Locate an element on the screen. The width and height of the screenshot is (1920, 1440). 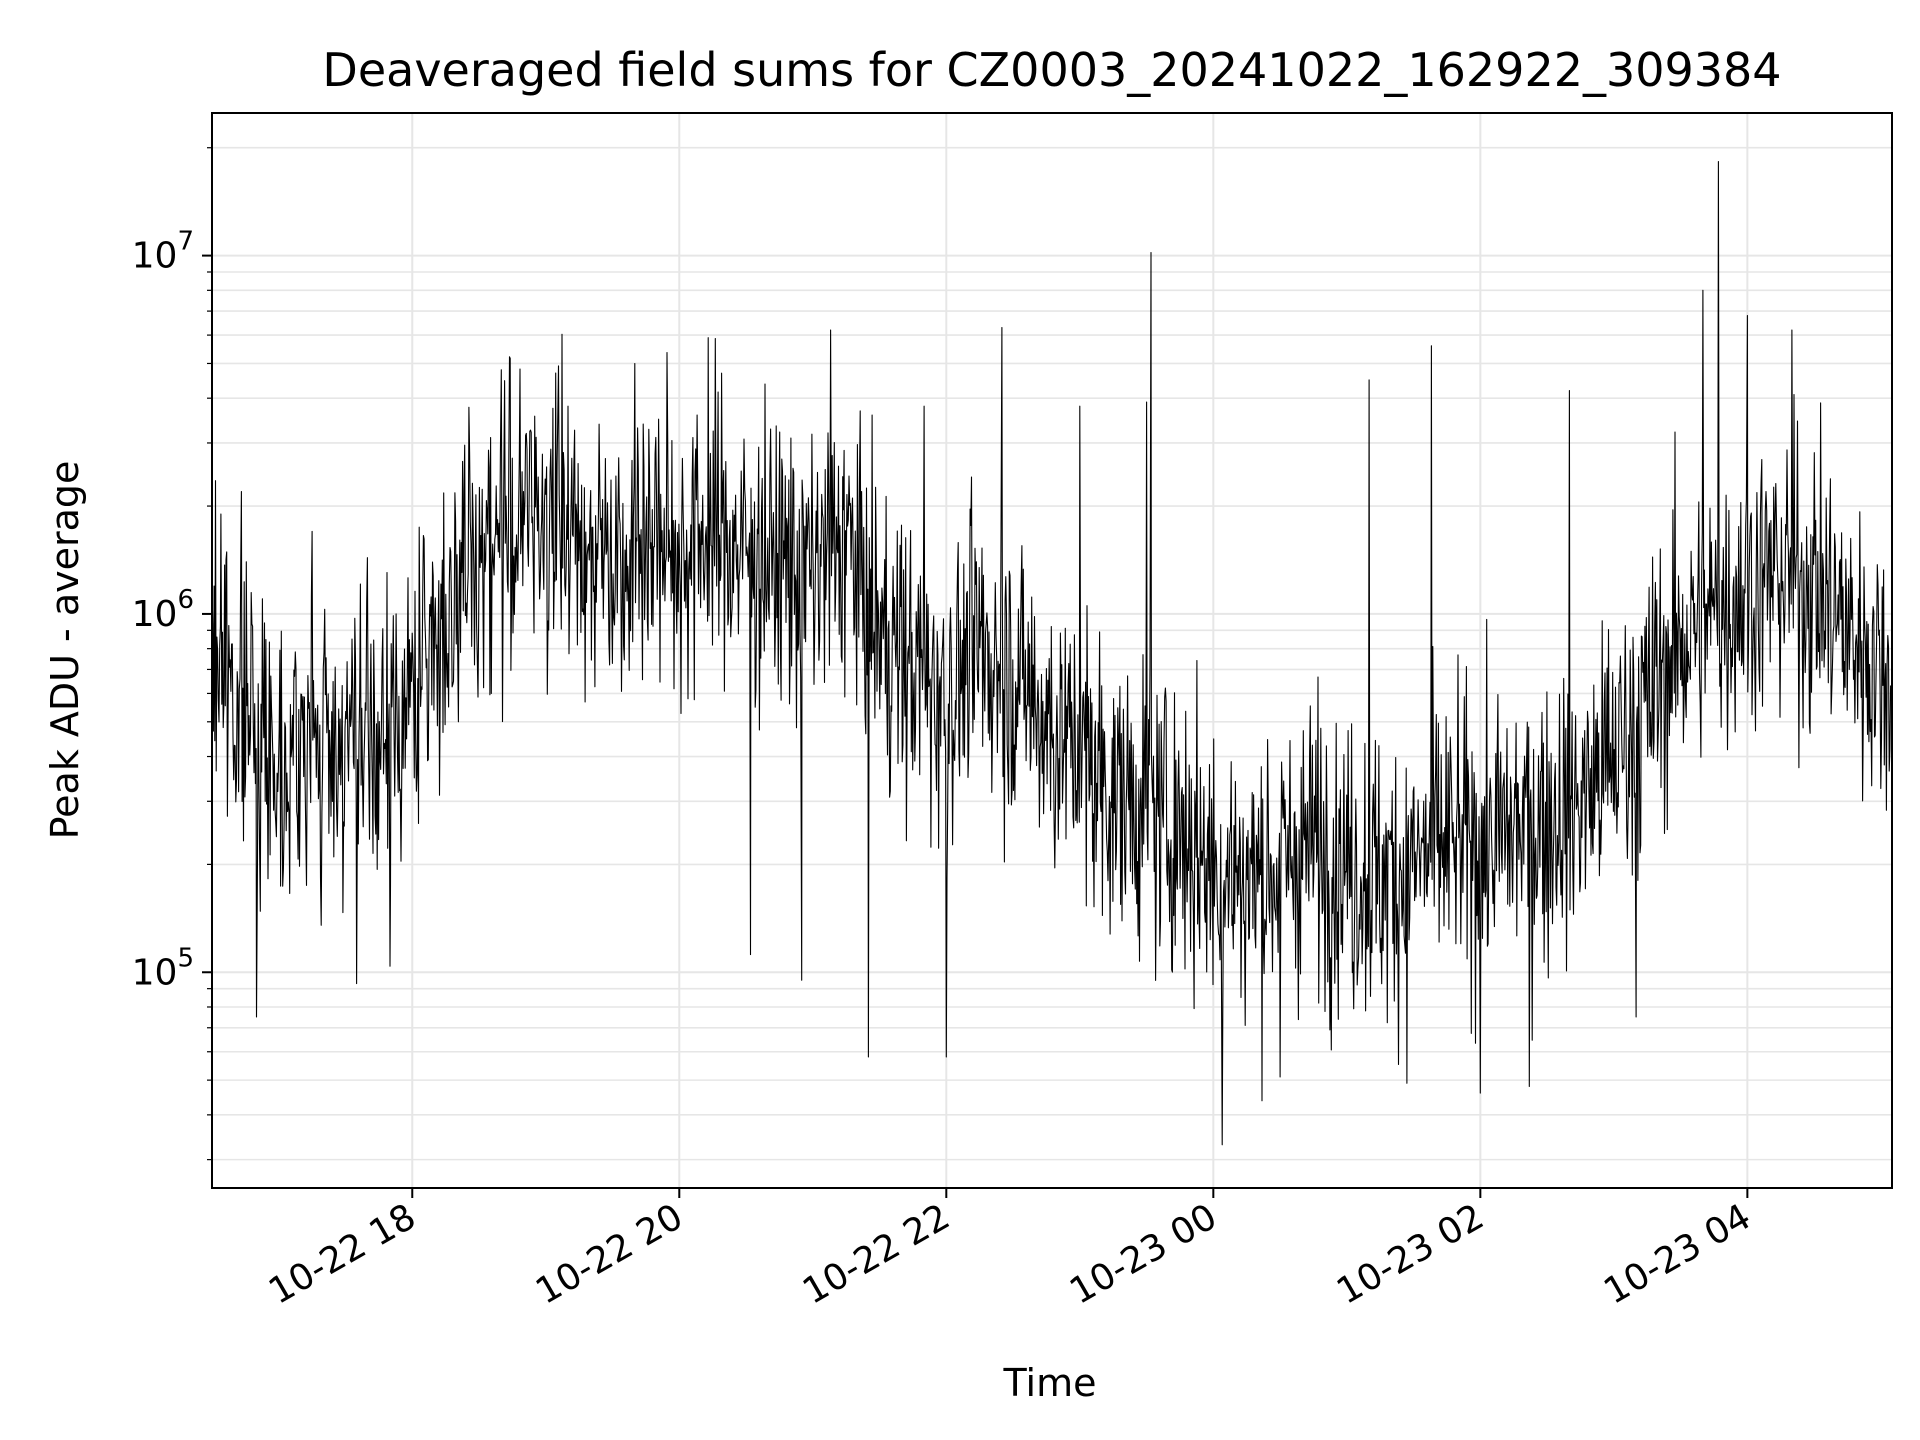
y-tick-label: 10⁵ is located at coordinates (163, 968).